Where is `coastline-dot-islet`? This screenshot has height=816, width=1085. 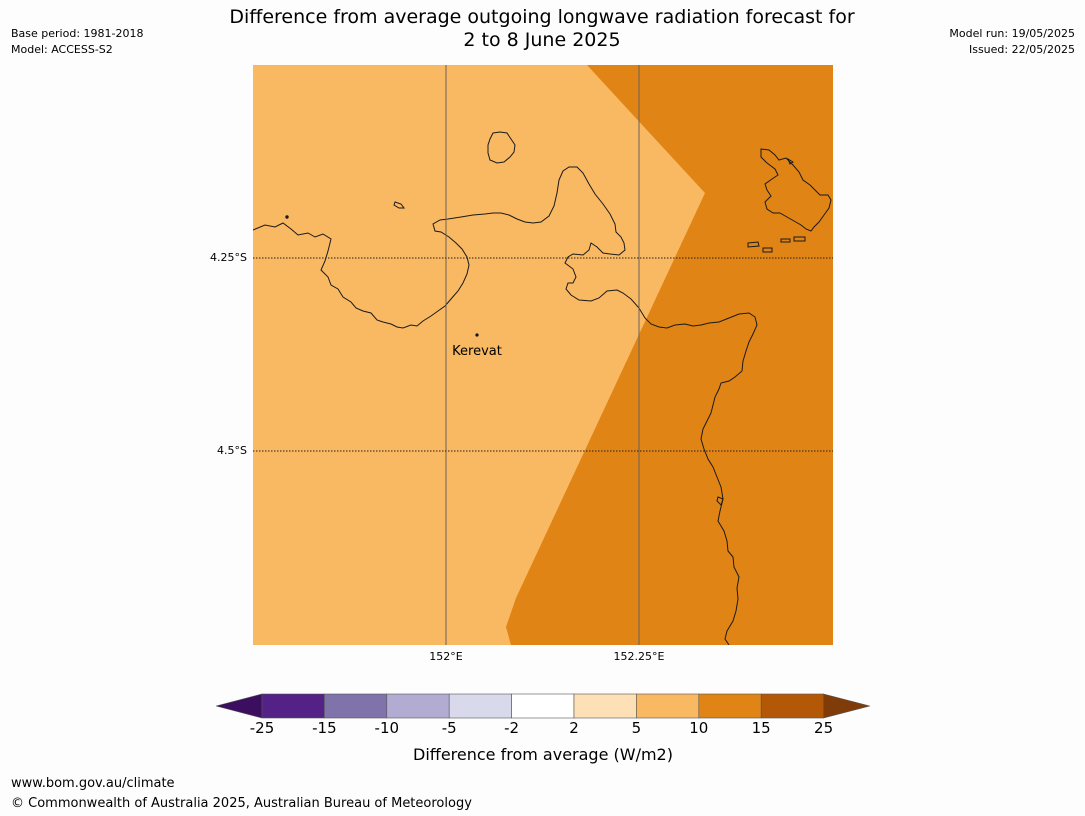 coastline-dot-islet is located at coordinates (287, 217).